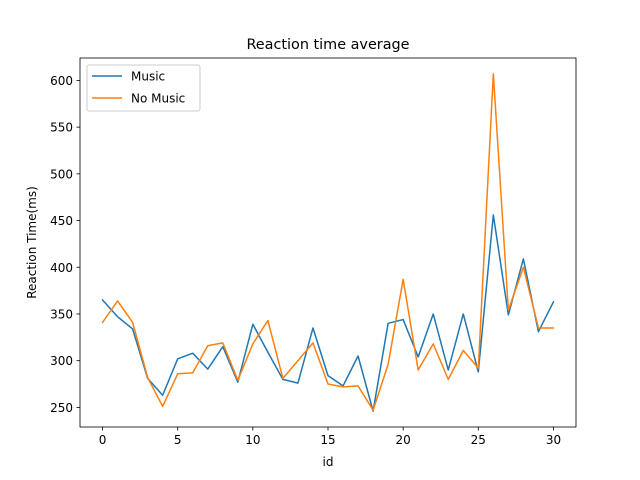 This screenshot has width=640, height=480. I want to click on y-tick-label: 450, so click(61, 221).